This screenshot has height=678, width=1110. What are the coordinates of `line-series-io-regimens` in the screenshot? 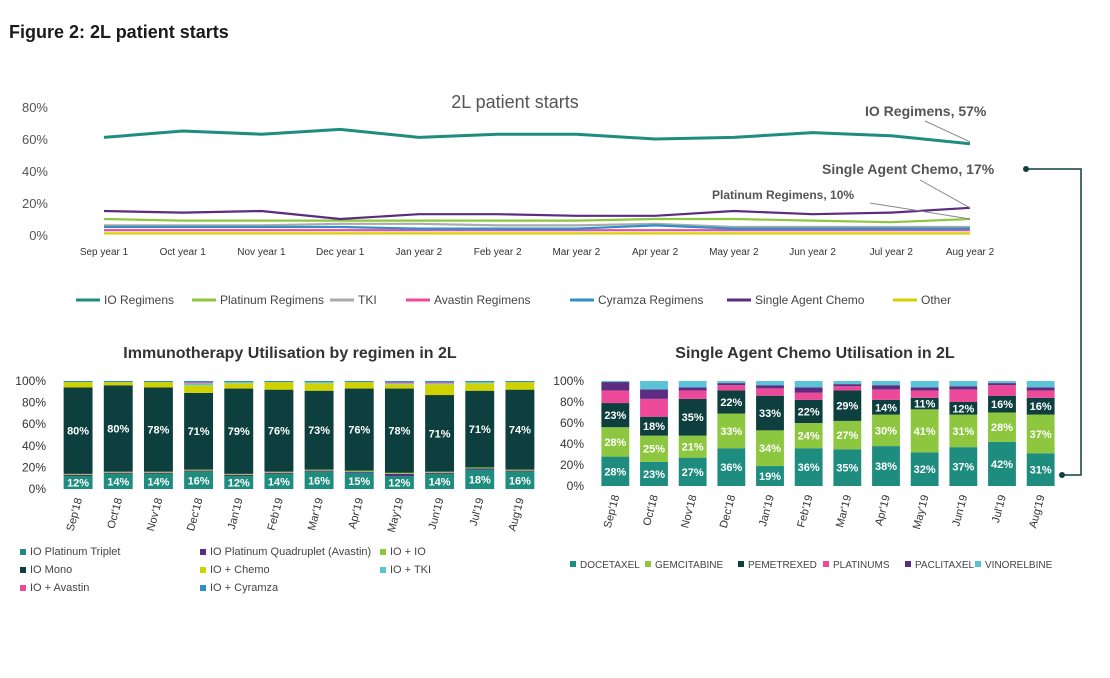 It's located at (537, 136).